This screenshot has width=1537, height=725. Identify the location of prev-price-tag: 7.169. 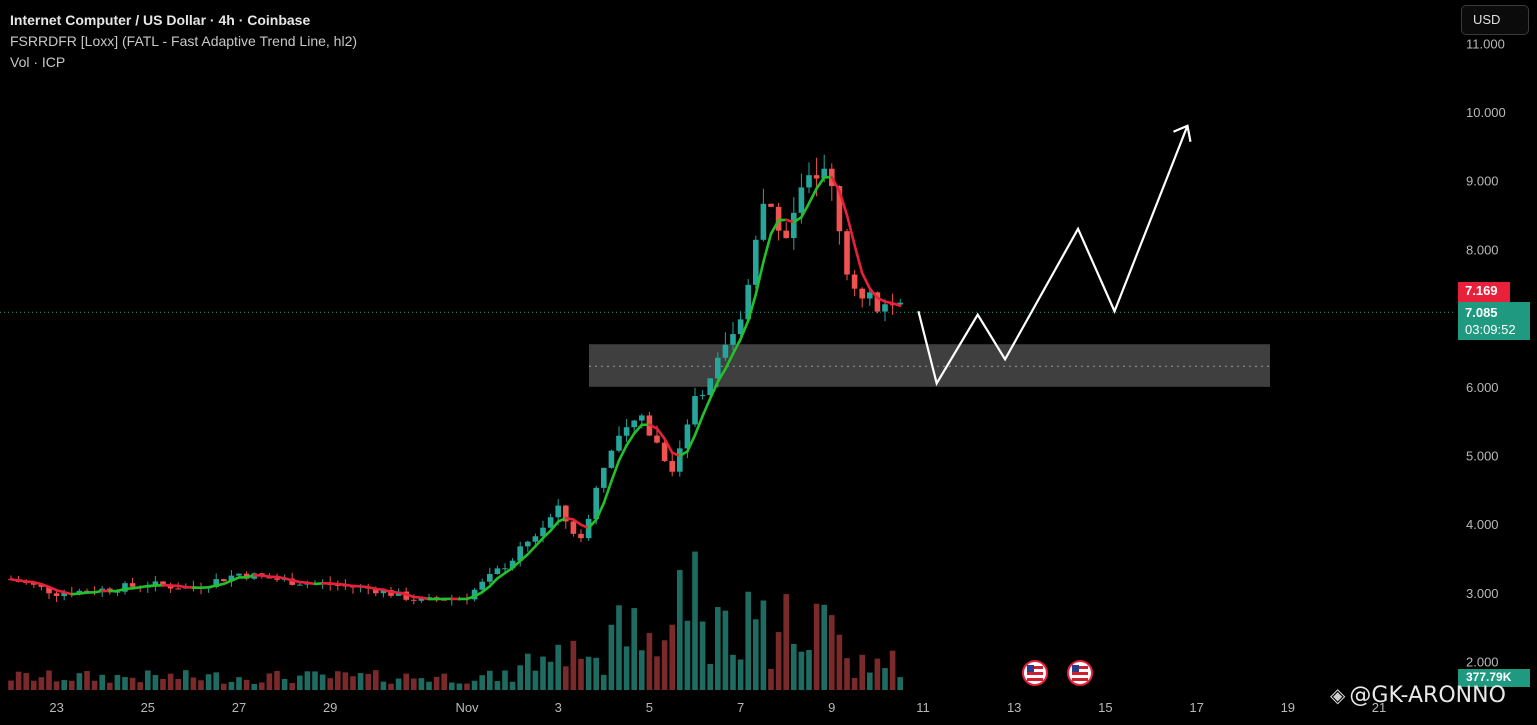
(1484, 292).